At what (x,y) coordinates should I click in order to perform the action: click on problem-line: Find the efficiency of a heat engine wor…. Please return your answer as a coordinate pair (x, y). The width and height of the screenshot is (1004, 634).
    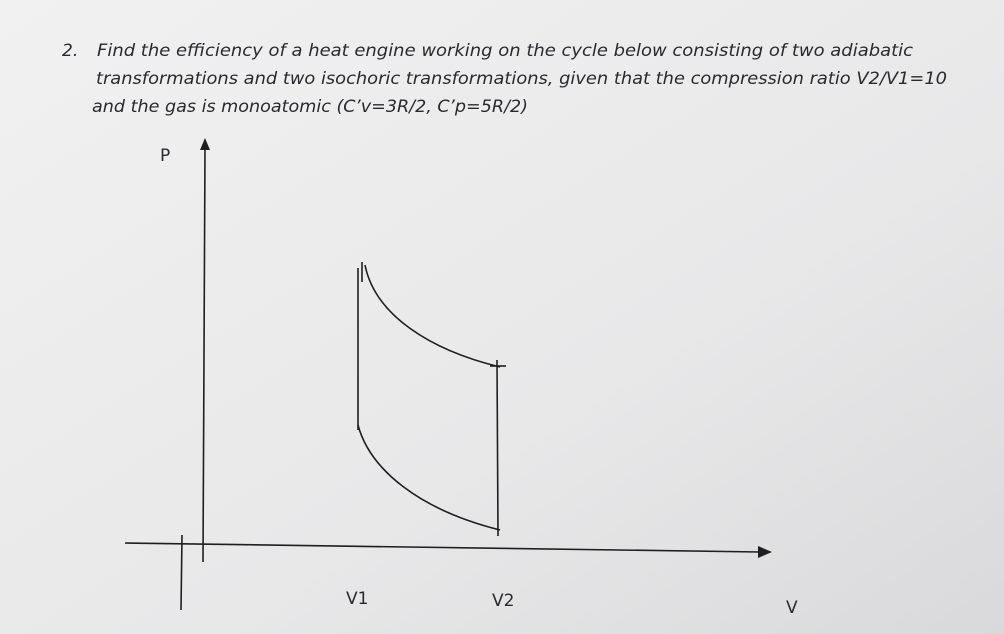
    Looking at the image, I should click on (505, 51).